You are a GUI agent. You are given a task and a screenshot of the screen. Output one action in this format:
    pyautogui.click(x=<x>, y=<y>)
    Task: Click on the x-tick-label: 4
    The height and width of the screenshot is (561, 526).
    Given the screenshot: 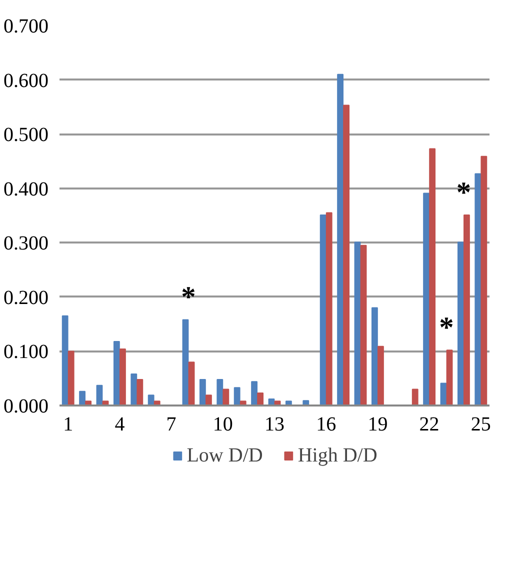 What is the action you would take?
    pyautogui.click(x=119, y=425)
    